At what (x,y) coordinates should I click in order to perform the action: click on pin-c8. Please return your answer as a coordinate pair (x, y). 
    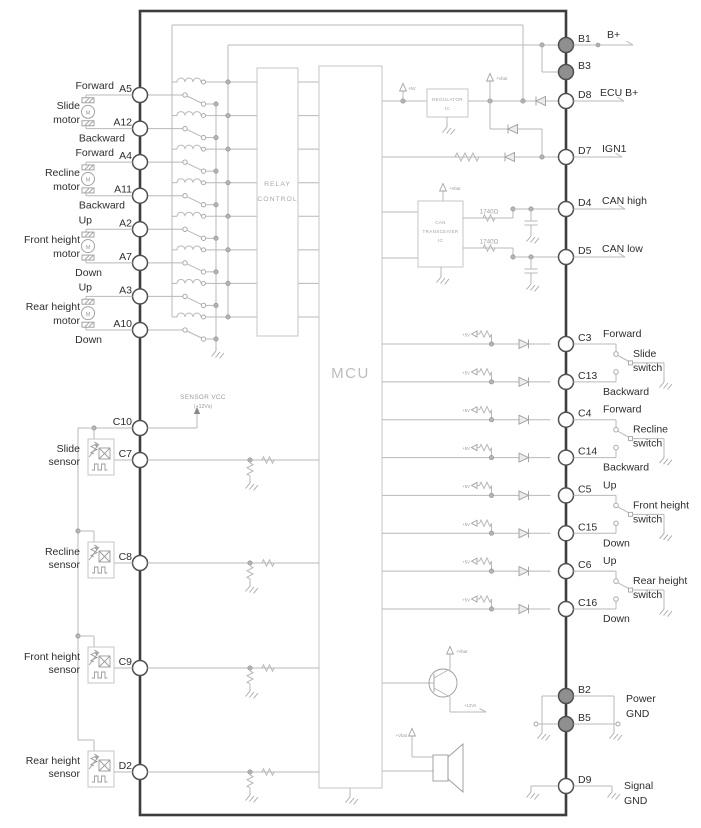
    Looking at the image, I should click on (140, 563).